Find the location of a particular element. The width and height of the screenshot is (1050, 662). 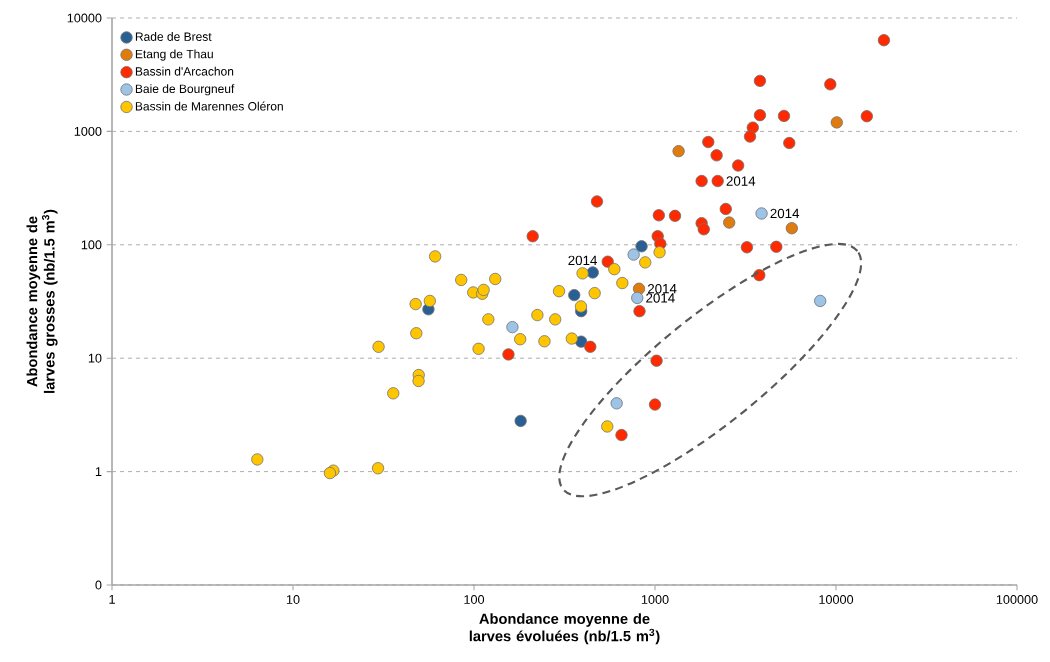

y-tick-label: 0 is located at coordinates (98, 585).